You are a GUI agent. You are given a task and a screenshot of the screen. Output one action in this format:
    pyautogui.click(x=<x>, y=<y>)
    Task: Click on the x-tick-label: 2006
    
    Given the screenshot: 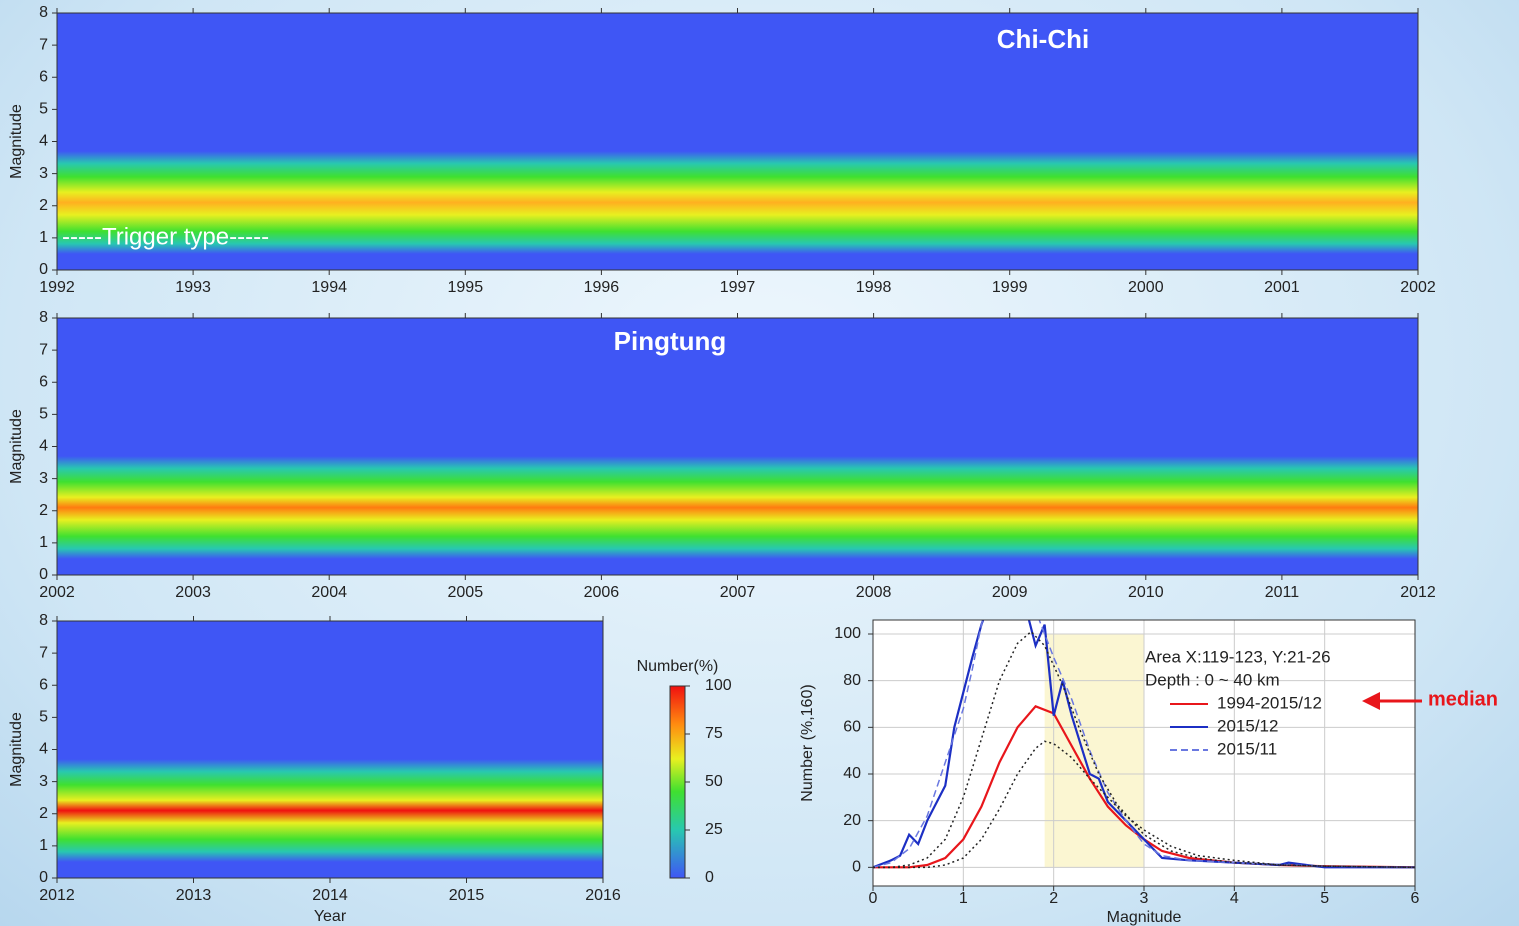 What is the action you would take?
    pyautogui.click(x=602, y=592)
    